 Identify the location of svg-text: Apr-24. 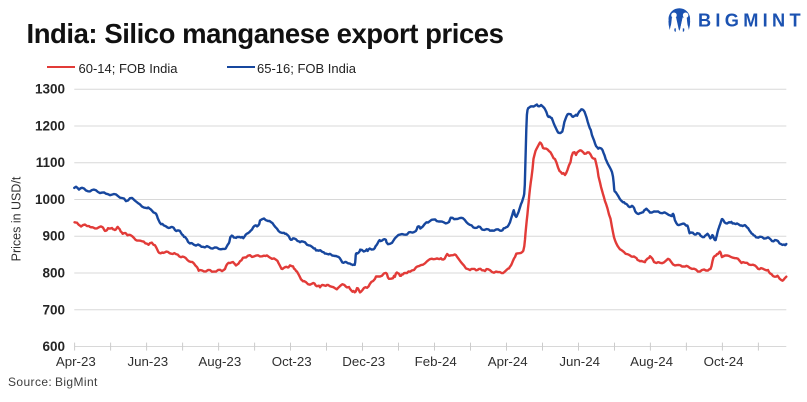
(508, 361).